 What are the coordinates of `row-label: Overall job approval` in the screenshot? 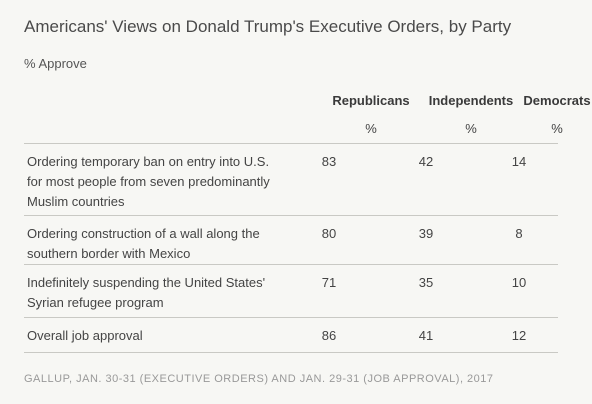 It's located at (85, 335).